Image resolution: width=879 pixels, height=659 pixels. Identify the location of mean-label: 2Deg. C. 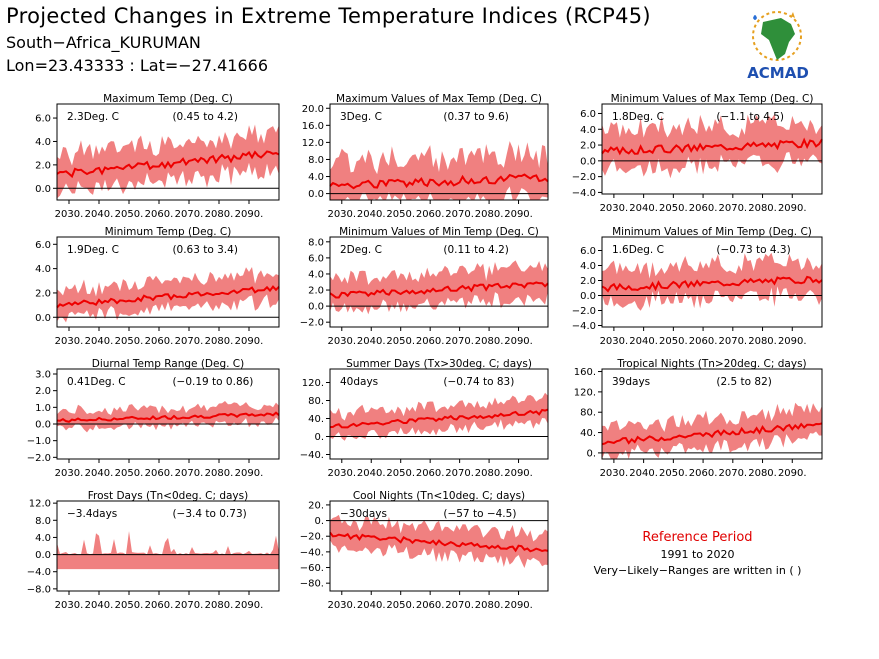
(361, 250).